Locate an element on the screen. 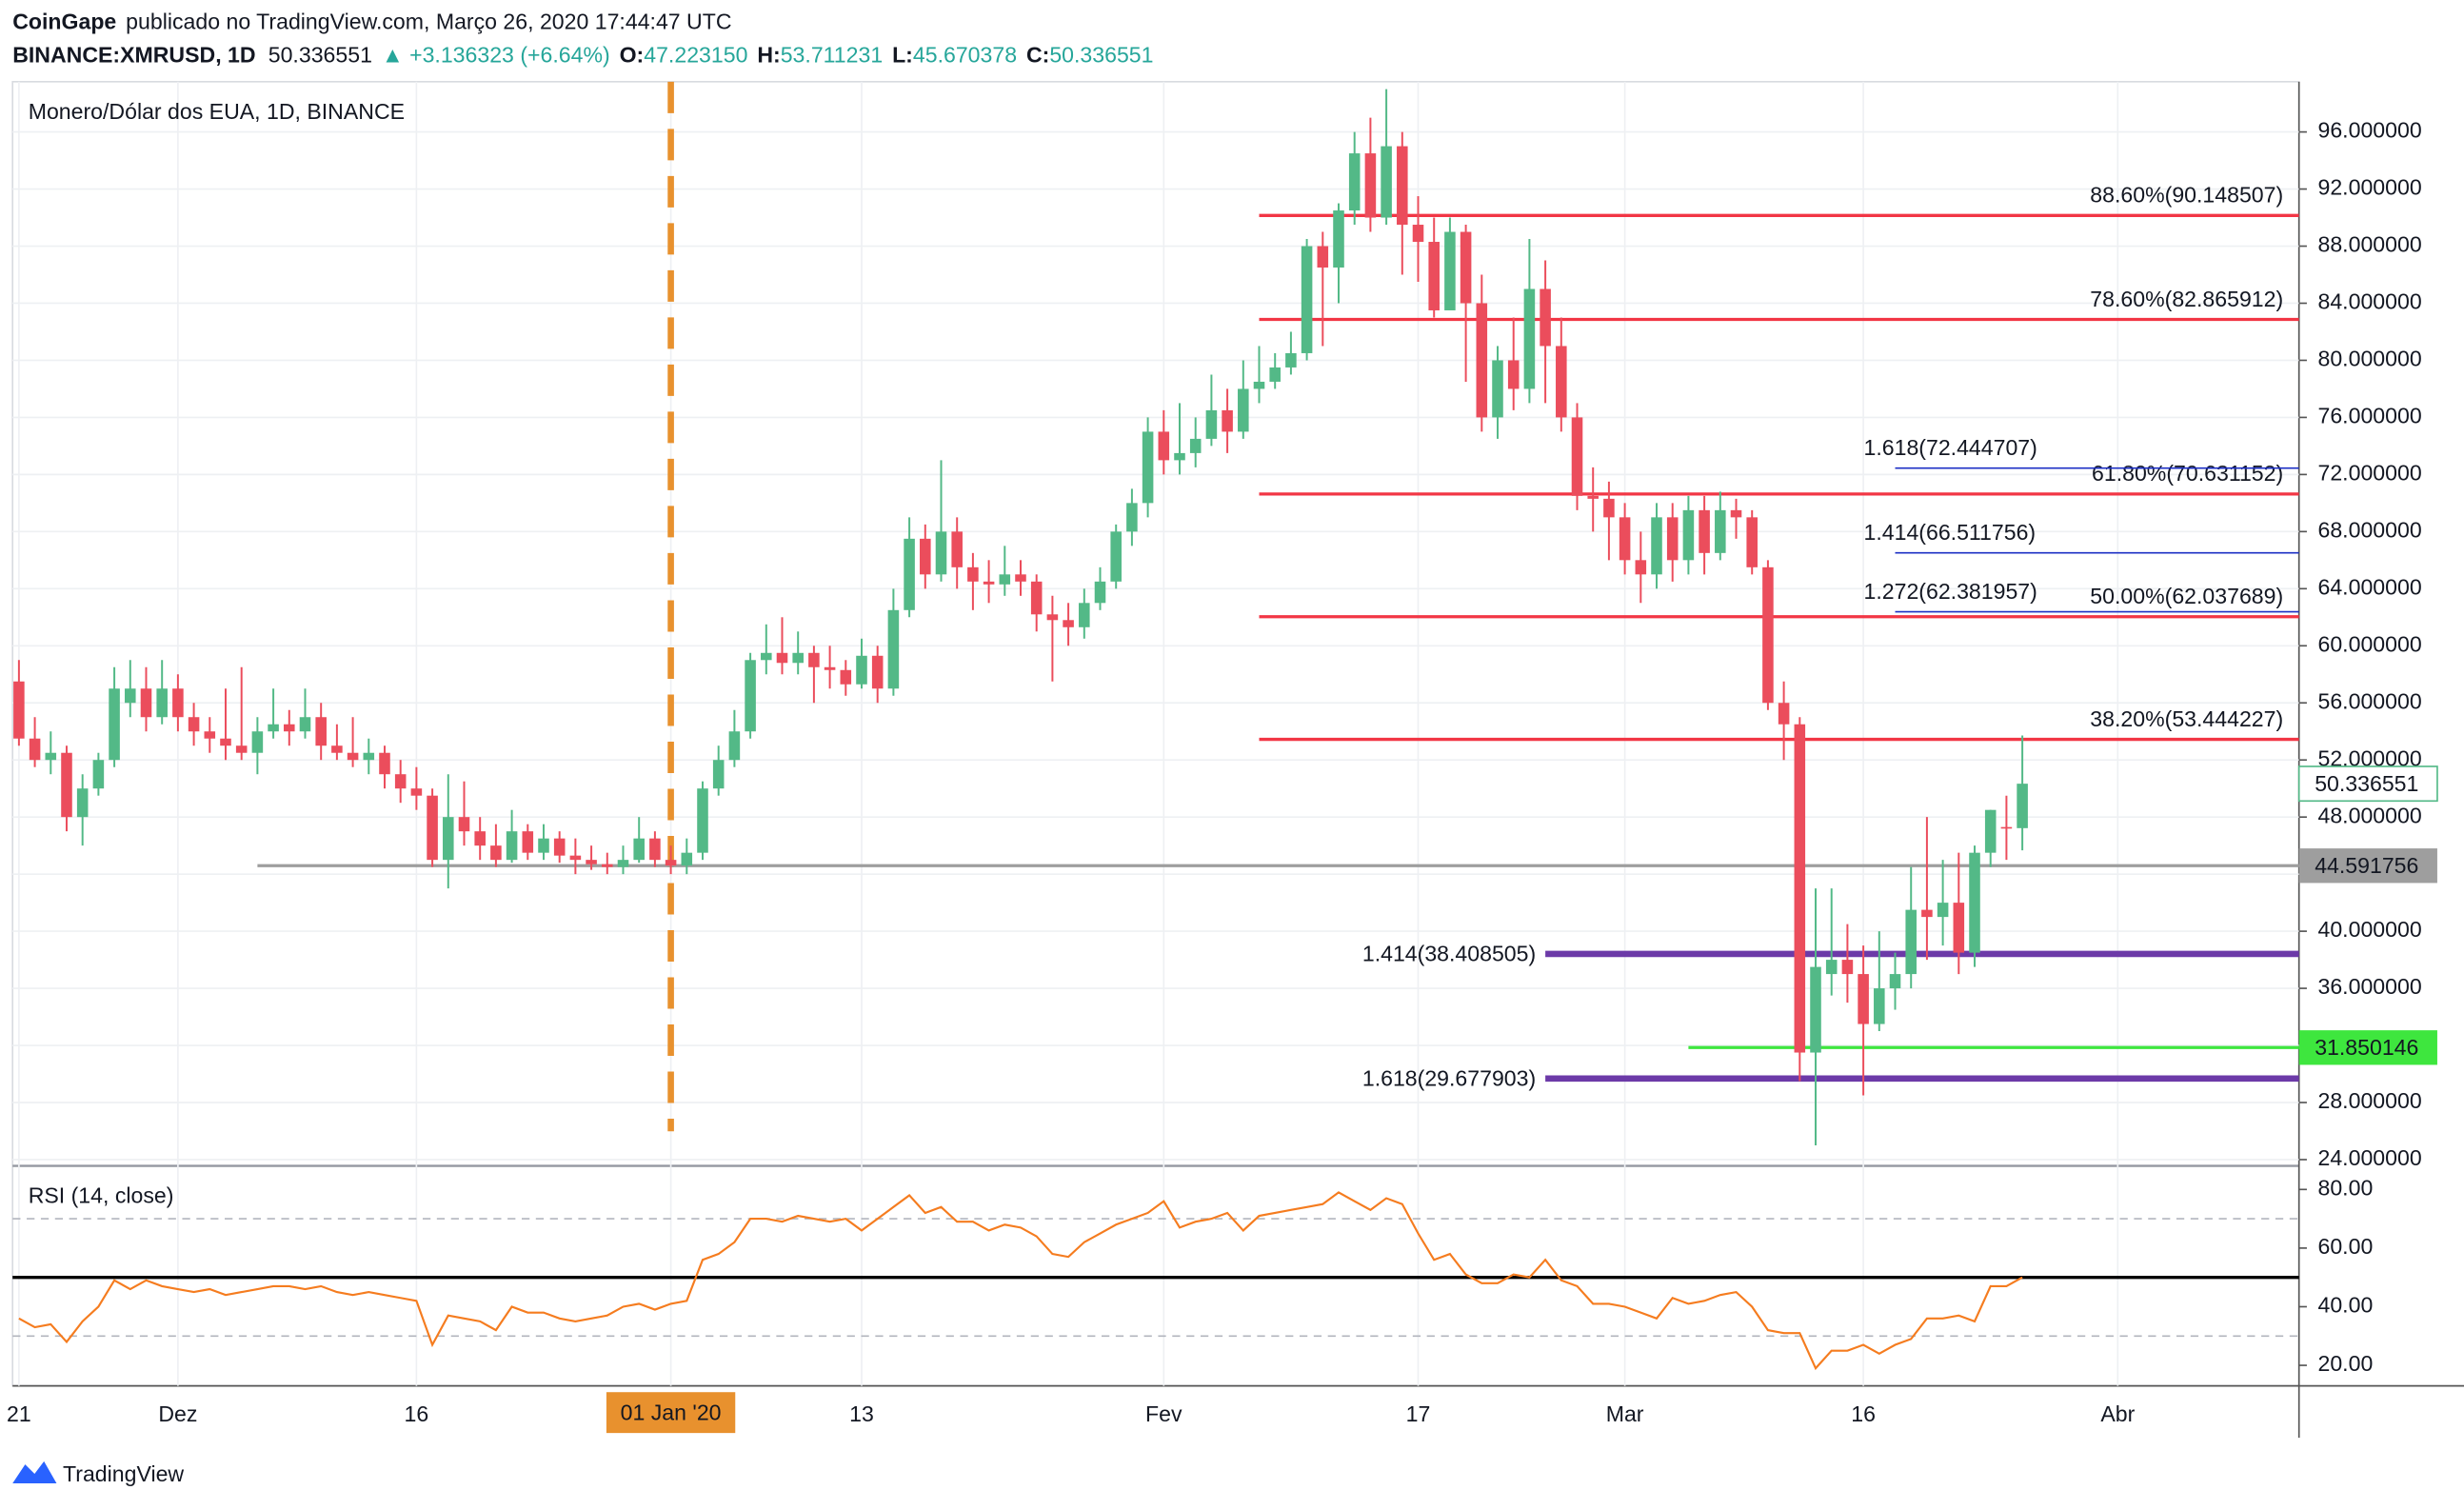  quote-value: 47.223150 is located at coordinates (695, 55).